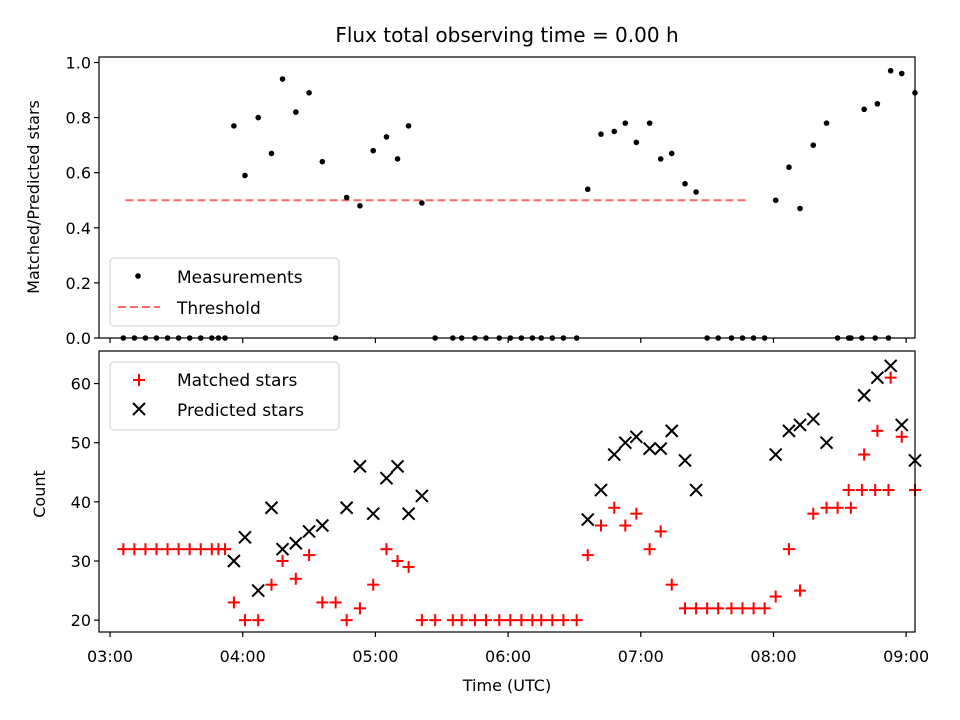 Image resolution: width=960 pixels, height=720 pixels. What do you see at coordinates (641, 656) in the screenshot?
I see `x-tick-label: 07:00` at bounding box center [641, 656].